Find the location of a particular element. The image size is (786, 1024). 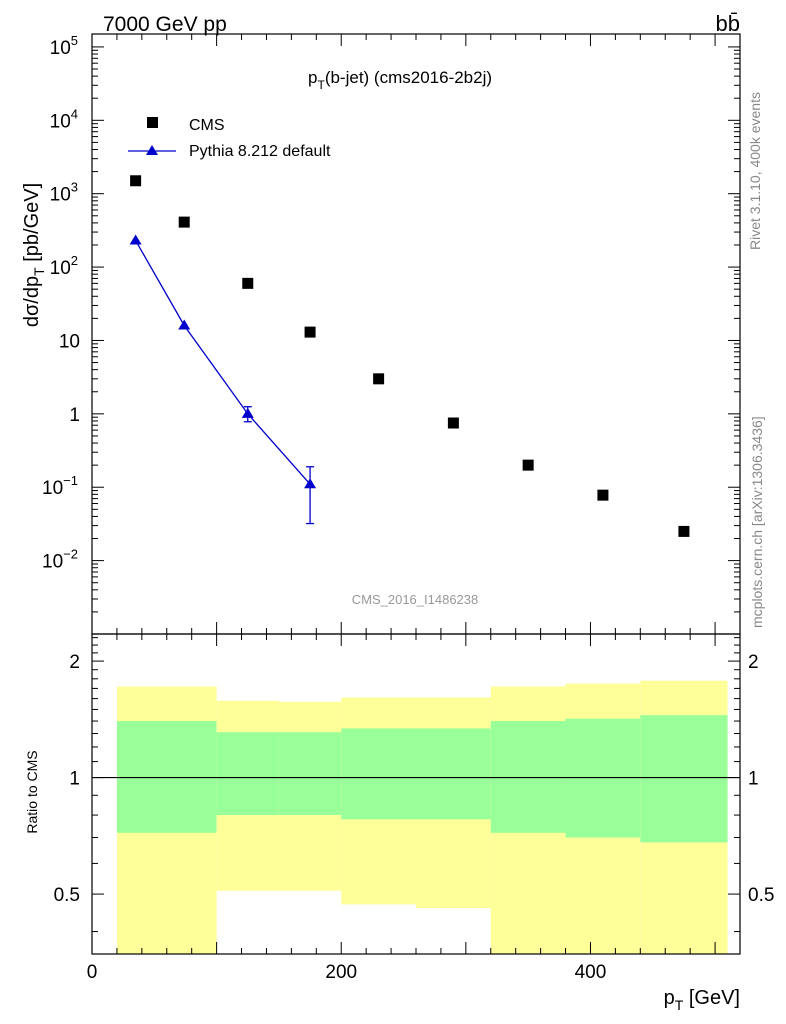

y-tick-label: 10 is located at coordinates (69, 341).